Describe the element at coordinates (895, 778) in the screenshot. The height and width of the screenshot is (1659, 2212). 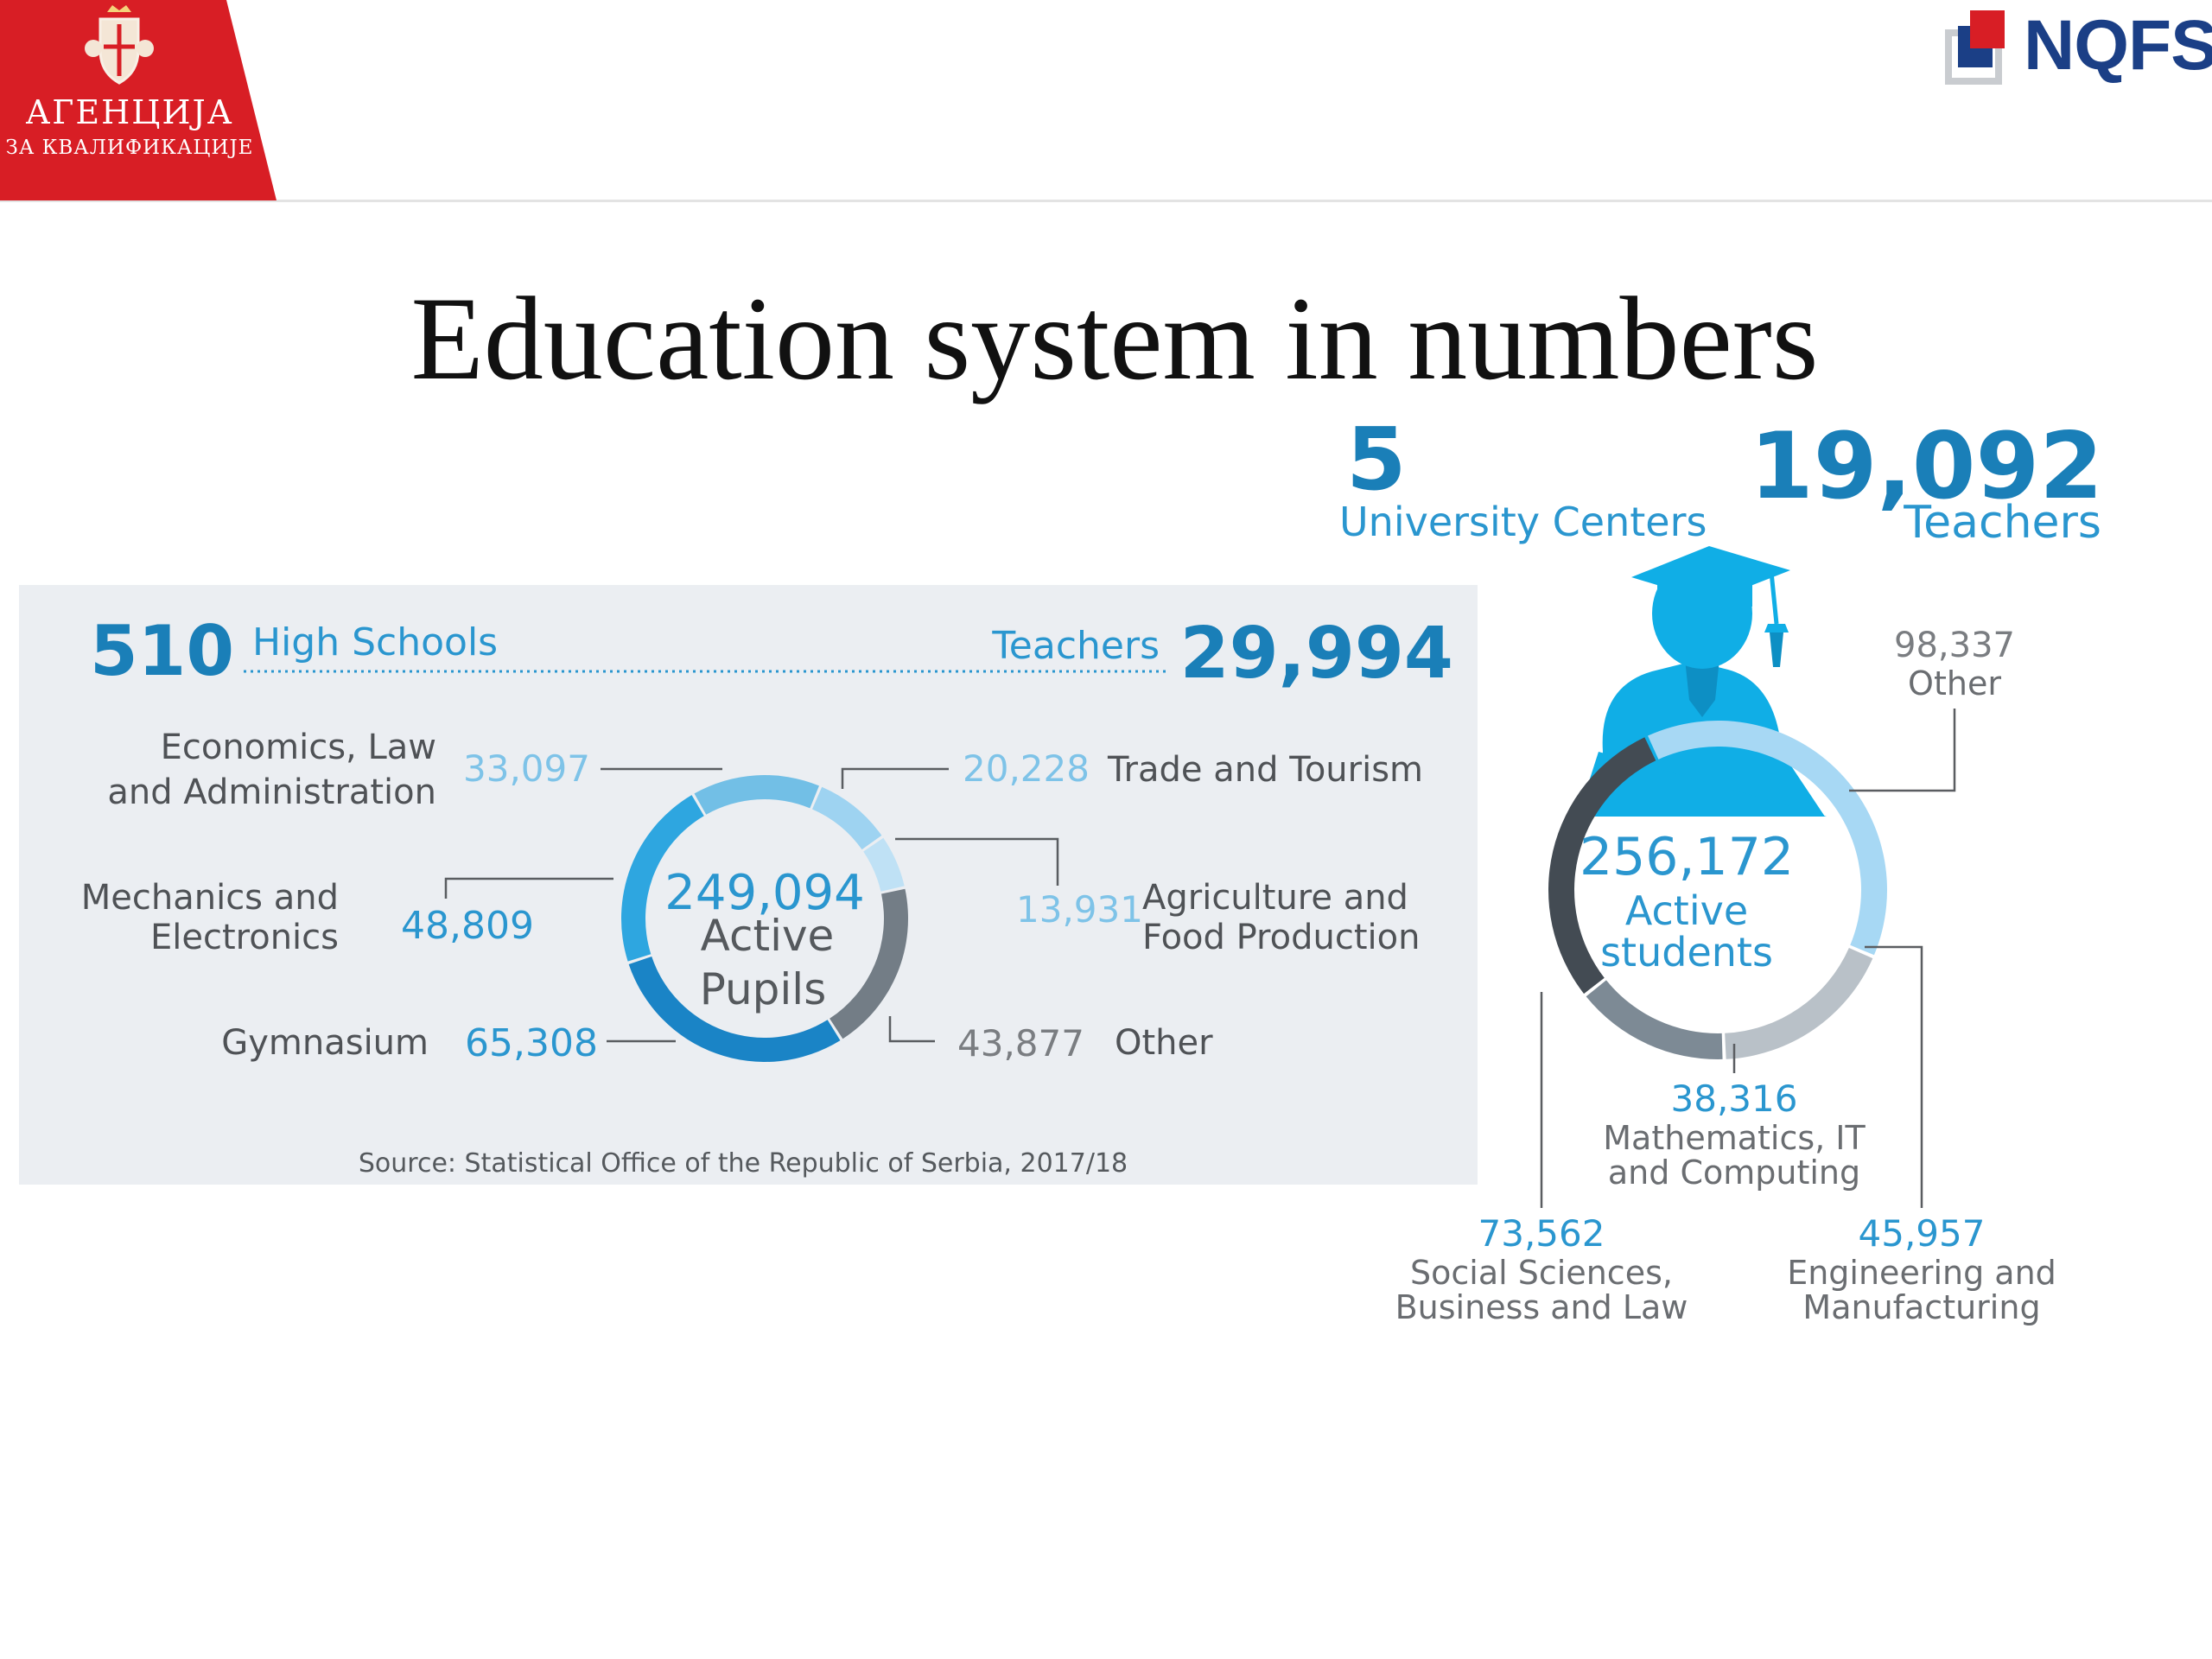
I see `leader-trade` at that location.